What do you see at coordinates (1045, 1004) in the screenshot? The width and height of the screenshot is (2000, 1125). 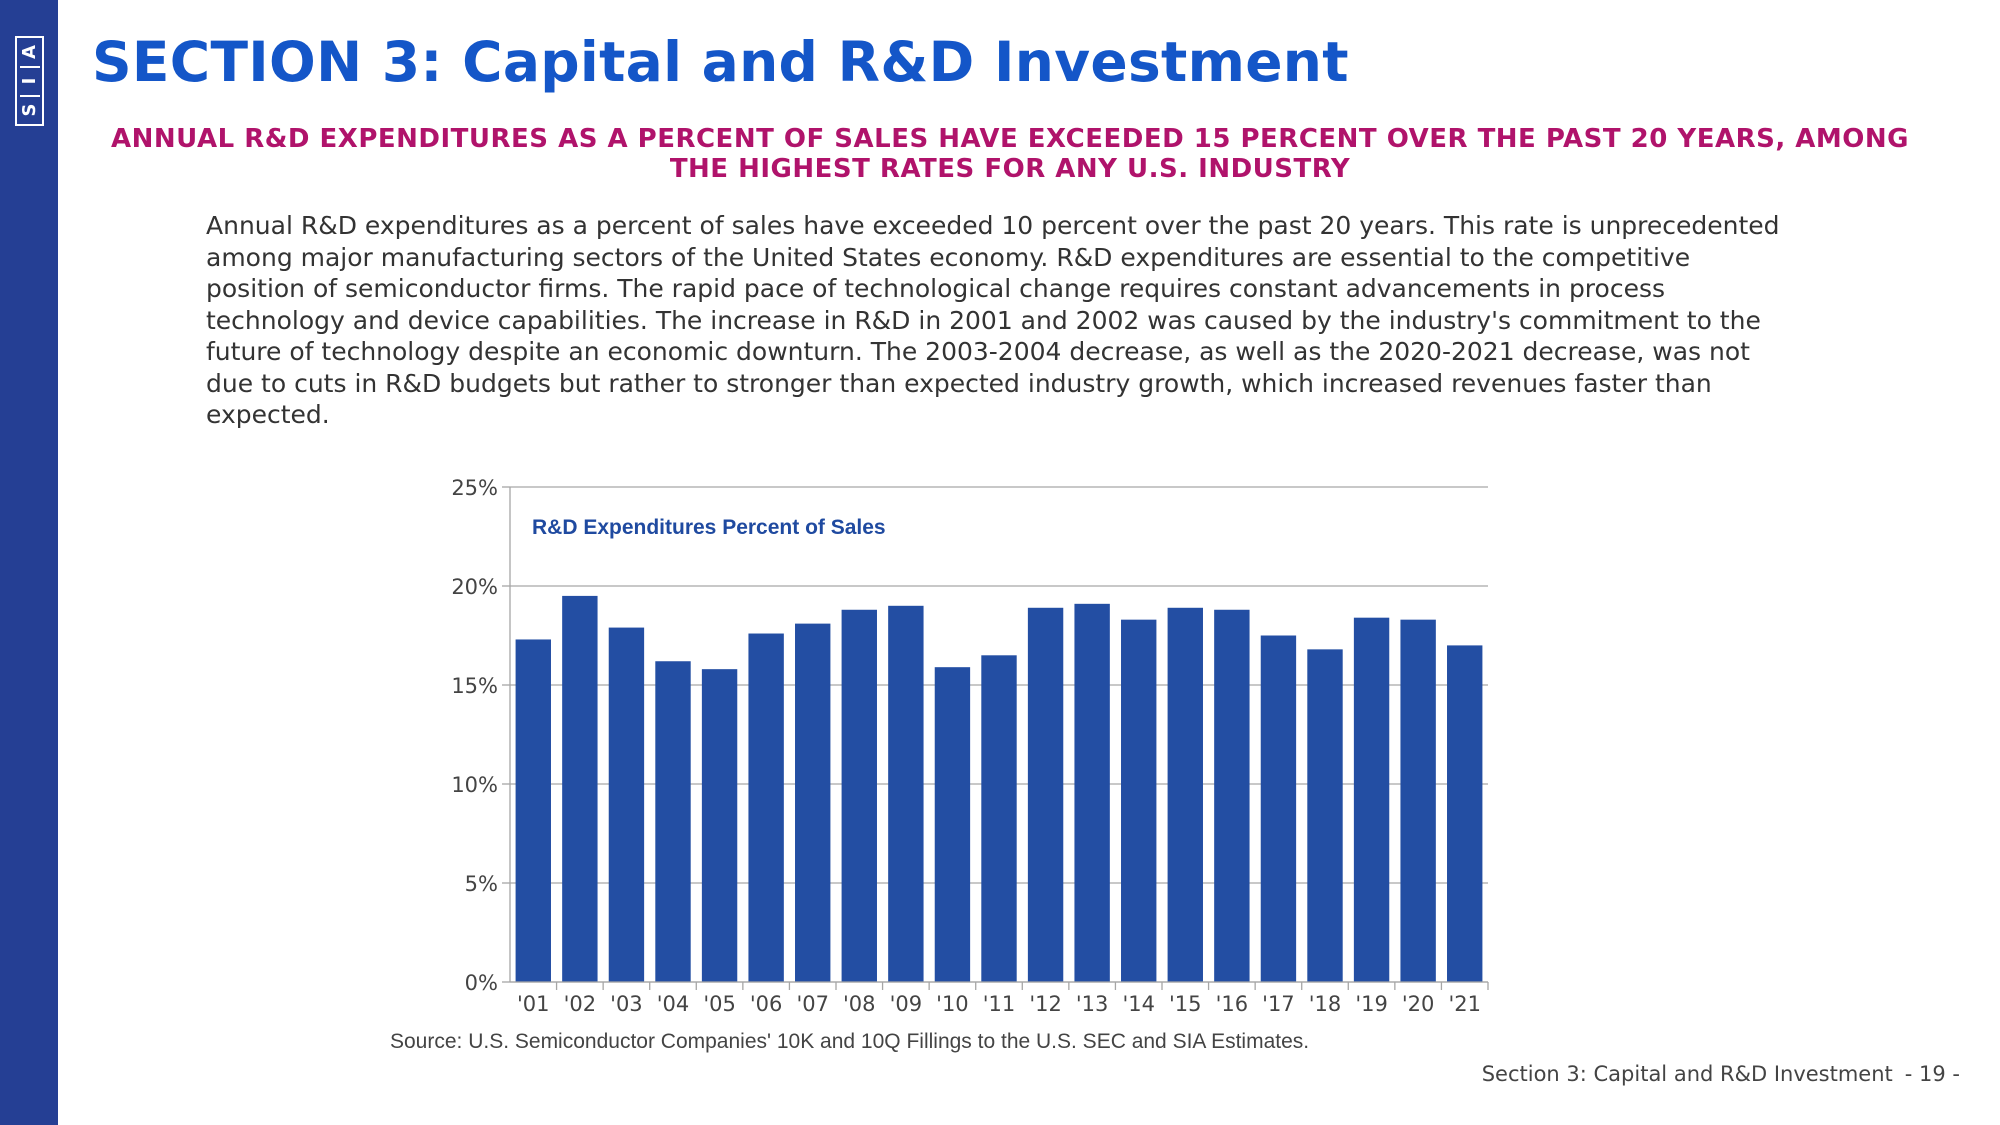 I see `x-tick-label: '12` at bounding box center [1045, 1004].